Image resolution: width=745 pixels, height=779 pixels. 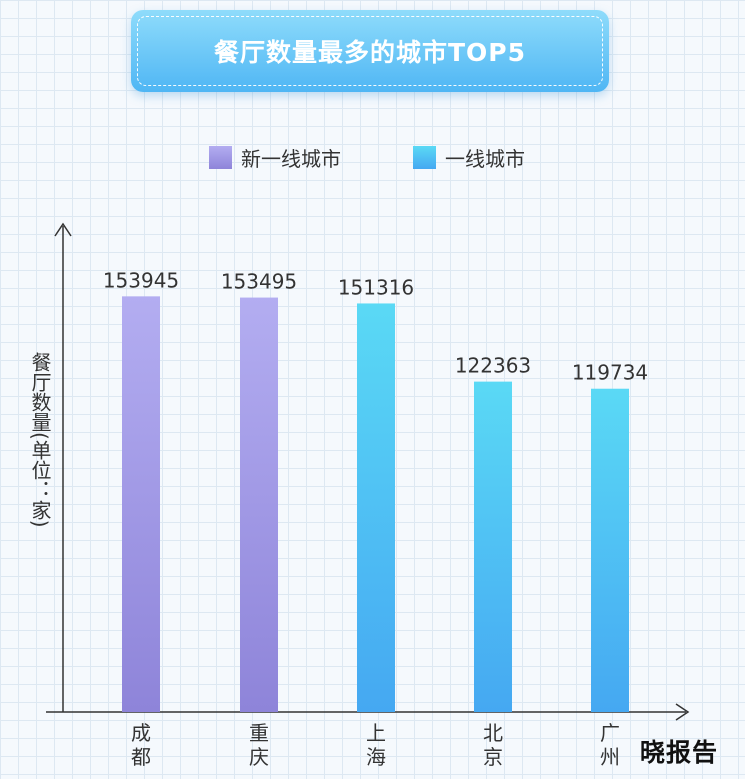 What do you see at coordinates (679, 752) in the screenshot?
I see `watermark-logo: 晓报告` at bounding box center [679, 752].